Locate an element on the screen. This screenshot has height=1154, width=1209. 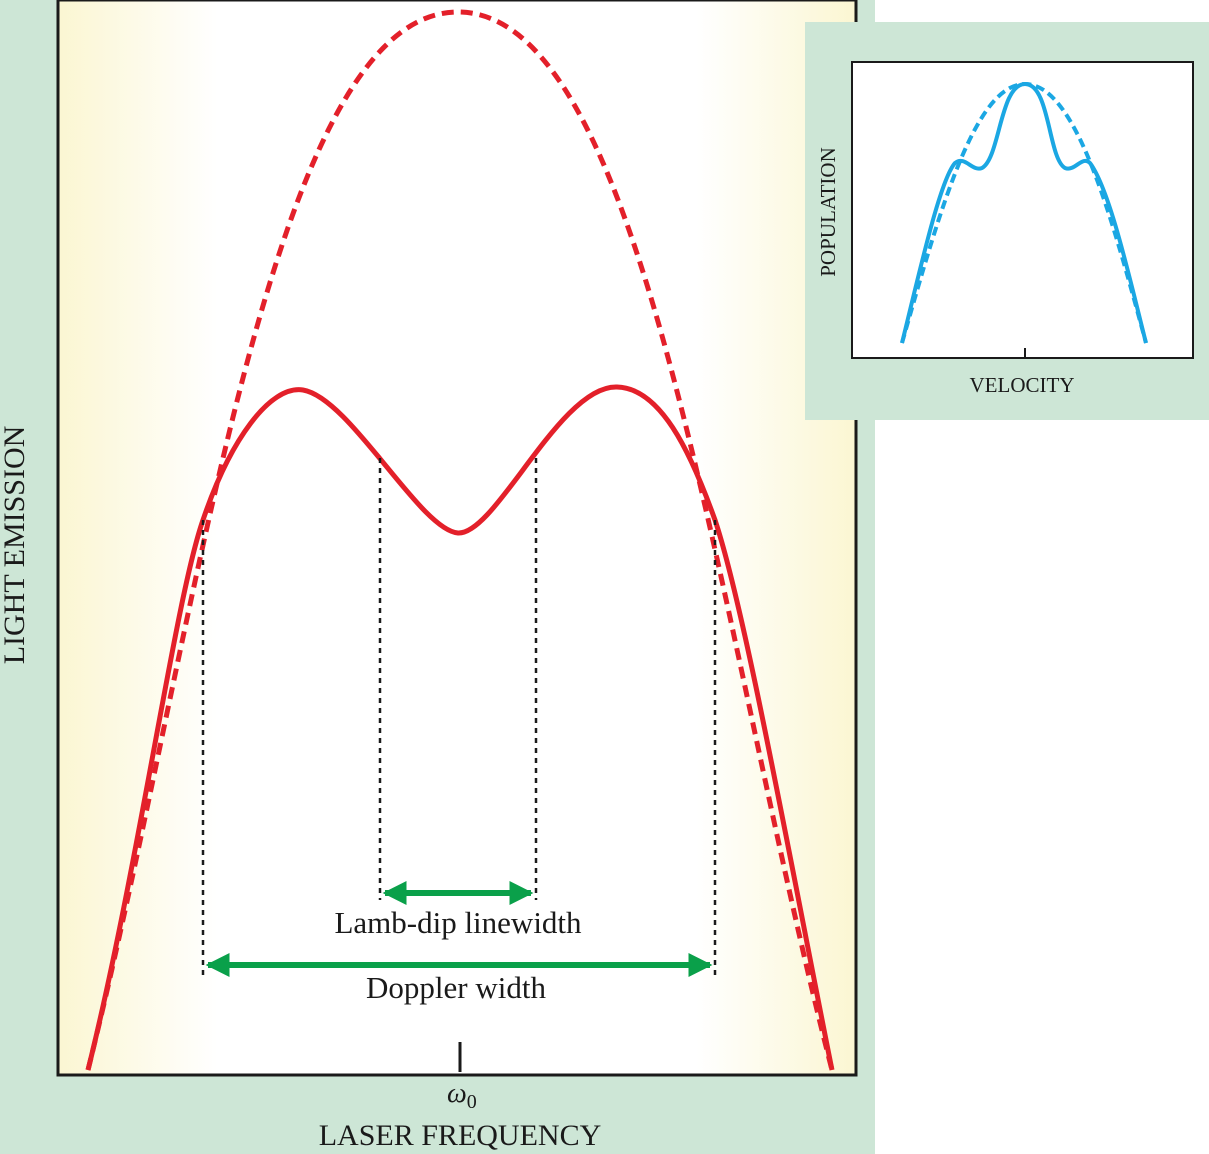
inset-plot is located at coordinates (1022, 210).